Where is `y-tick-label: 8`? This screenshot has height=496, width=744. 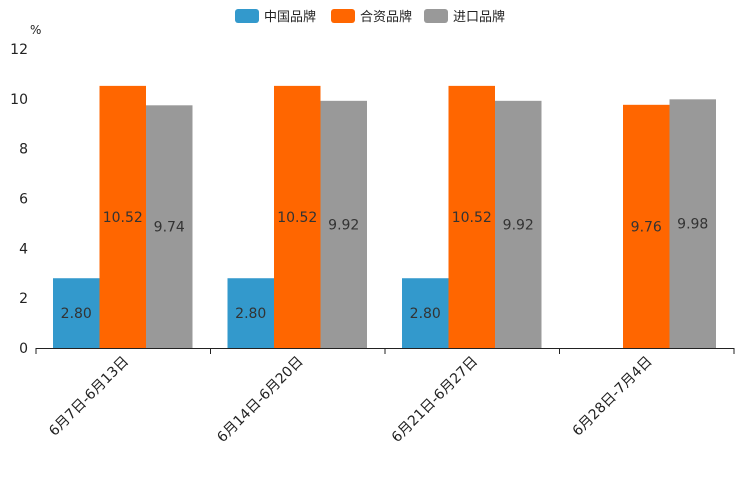
y-tick-label: 8 is located at coordinates (23, 150).